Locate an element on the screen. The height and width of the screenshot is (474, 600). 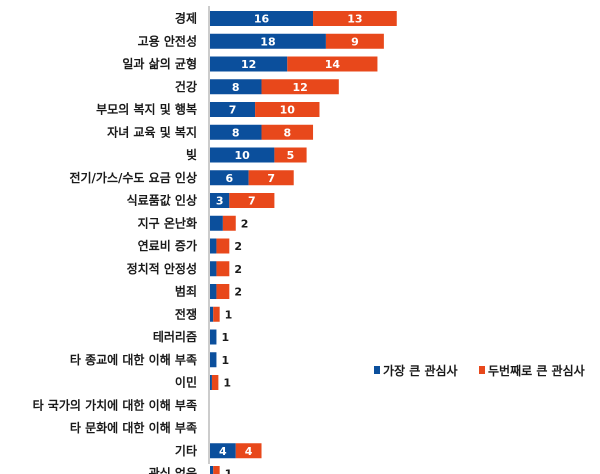
data-label: 18 is located at coordinates (267, 41).